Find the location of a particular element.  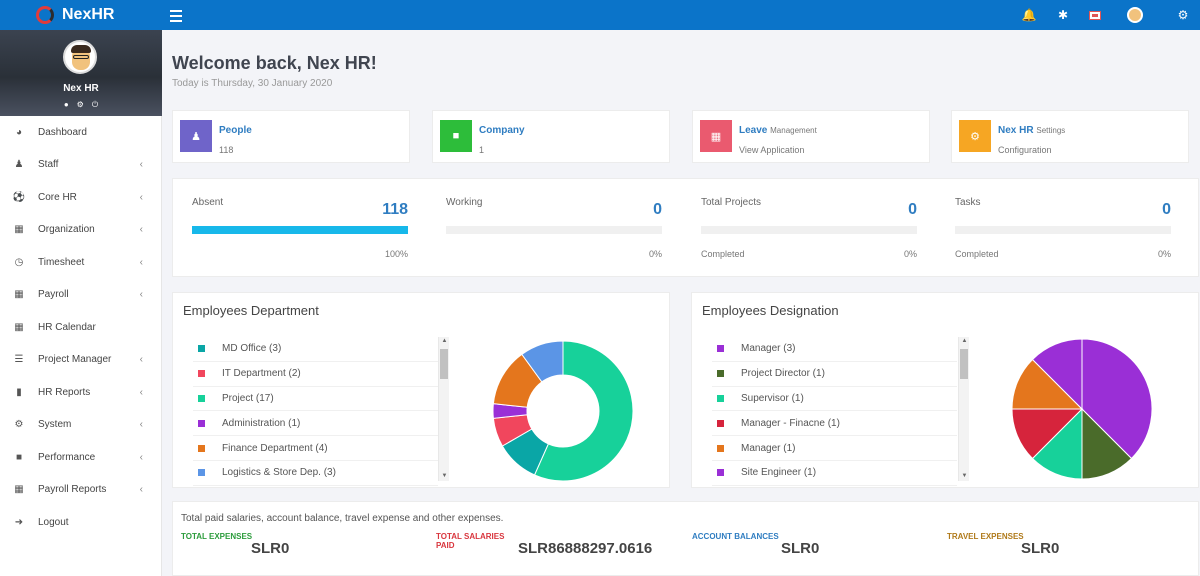

sidebar-item-organization: ▦ Organization ‹ is located at coordinates (80, 230).